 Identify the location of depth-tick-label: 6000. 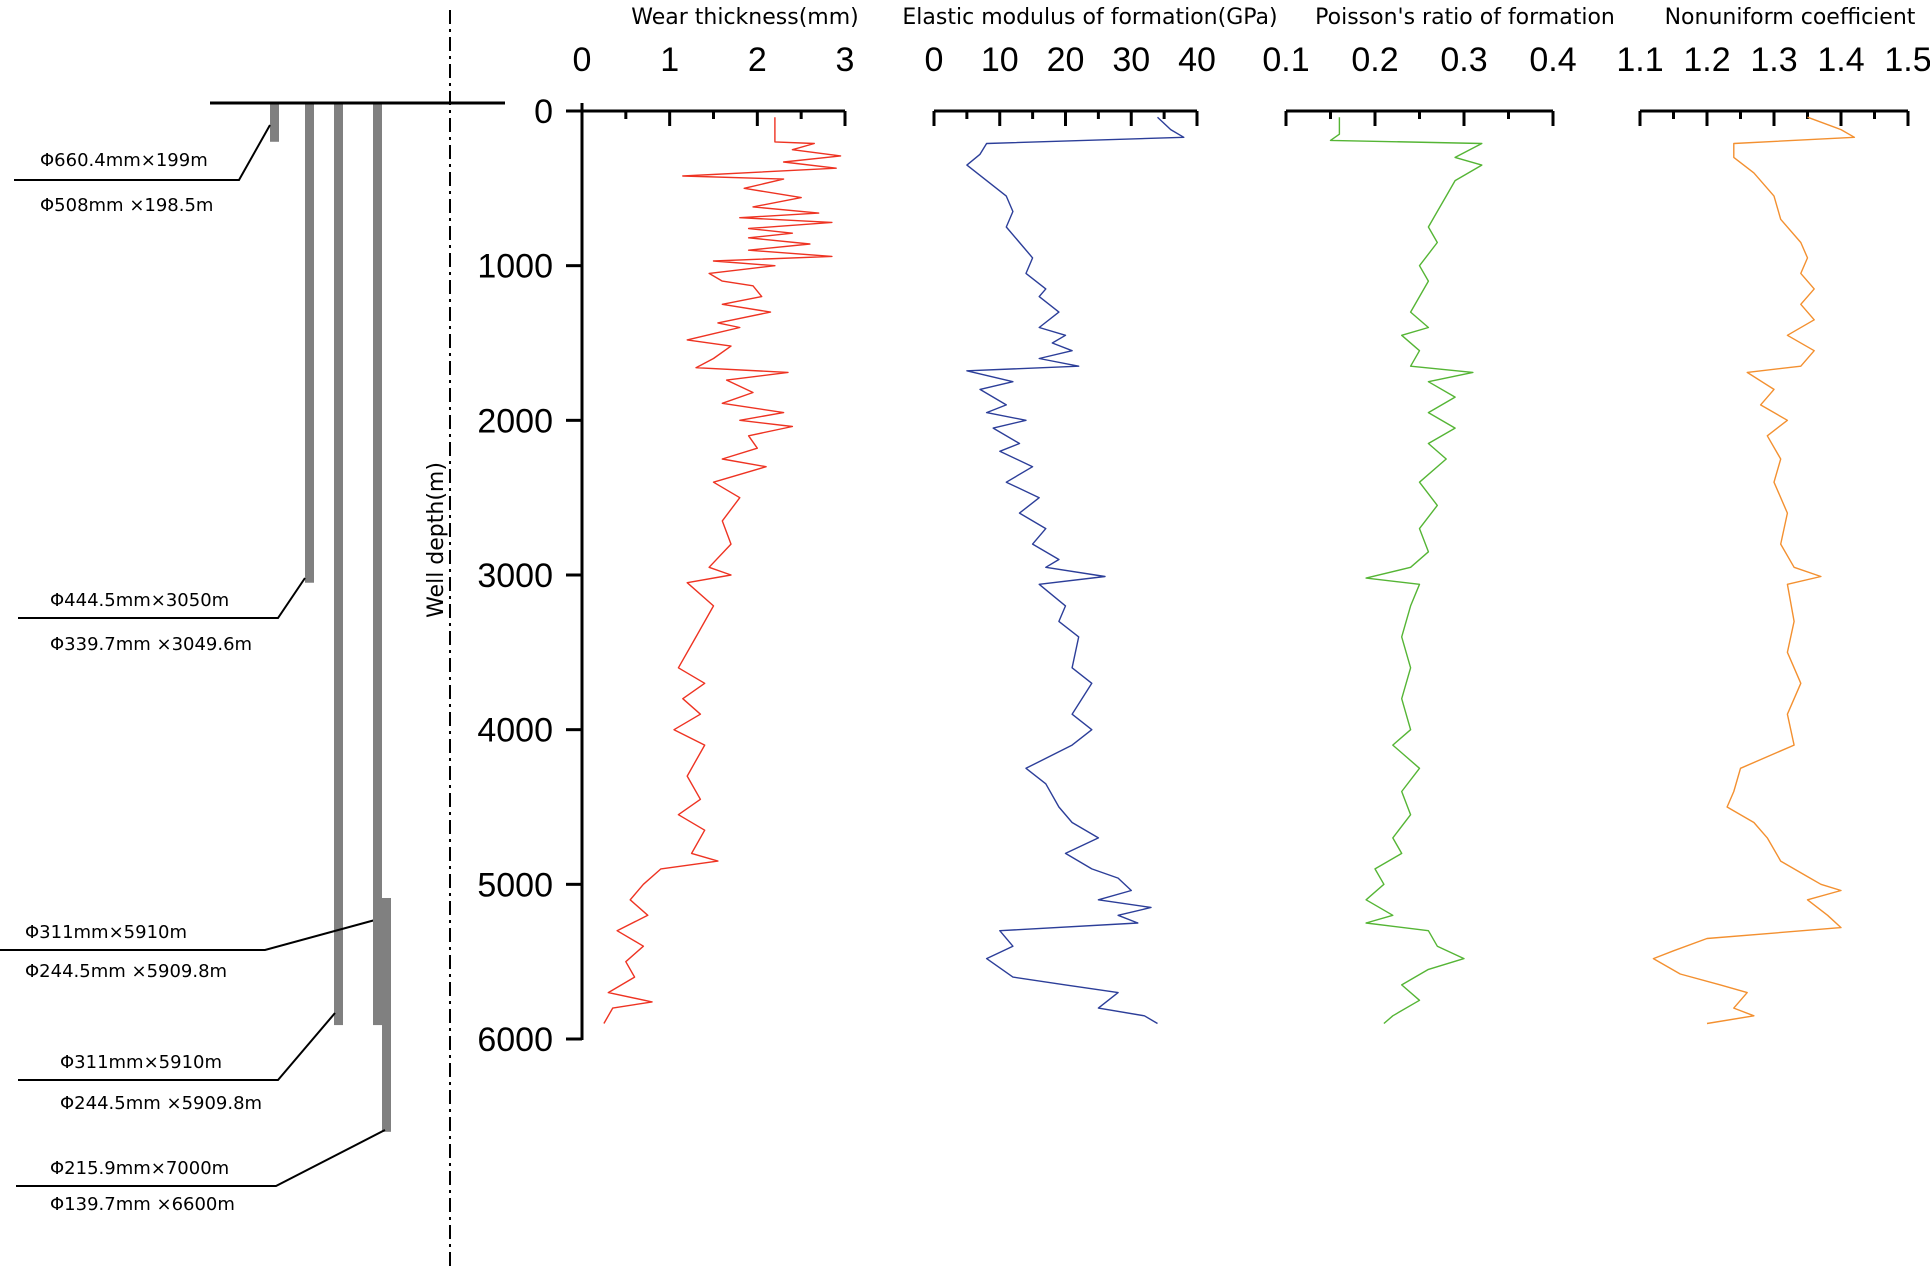
(515, 1040).